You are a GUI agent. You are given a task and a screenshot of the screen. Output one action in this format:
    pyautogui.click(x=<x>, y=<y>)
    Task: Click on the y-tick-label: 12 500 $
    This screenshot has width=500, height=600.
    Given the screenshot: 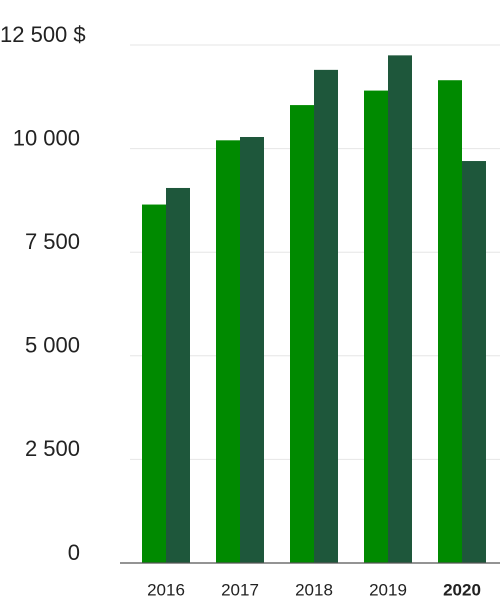 What is the action you would take?
    pyautogui.click(x=43, y=34)
    